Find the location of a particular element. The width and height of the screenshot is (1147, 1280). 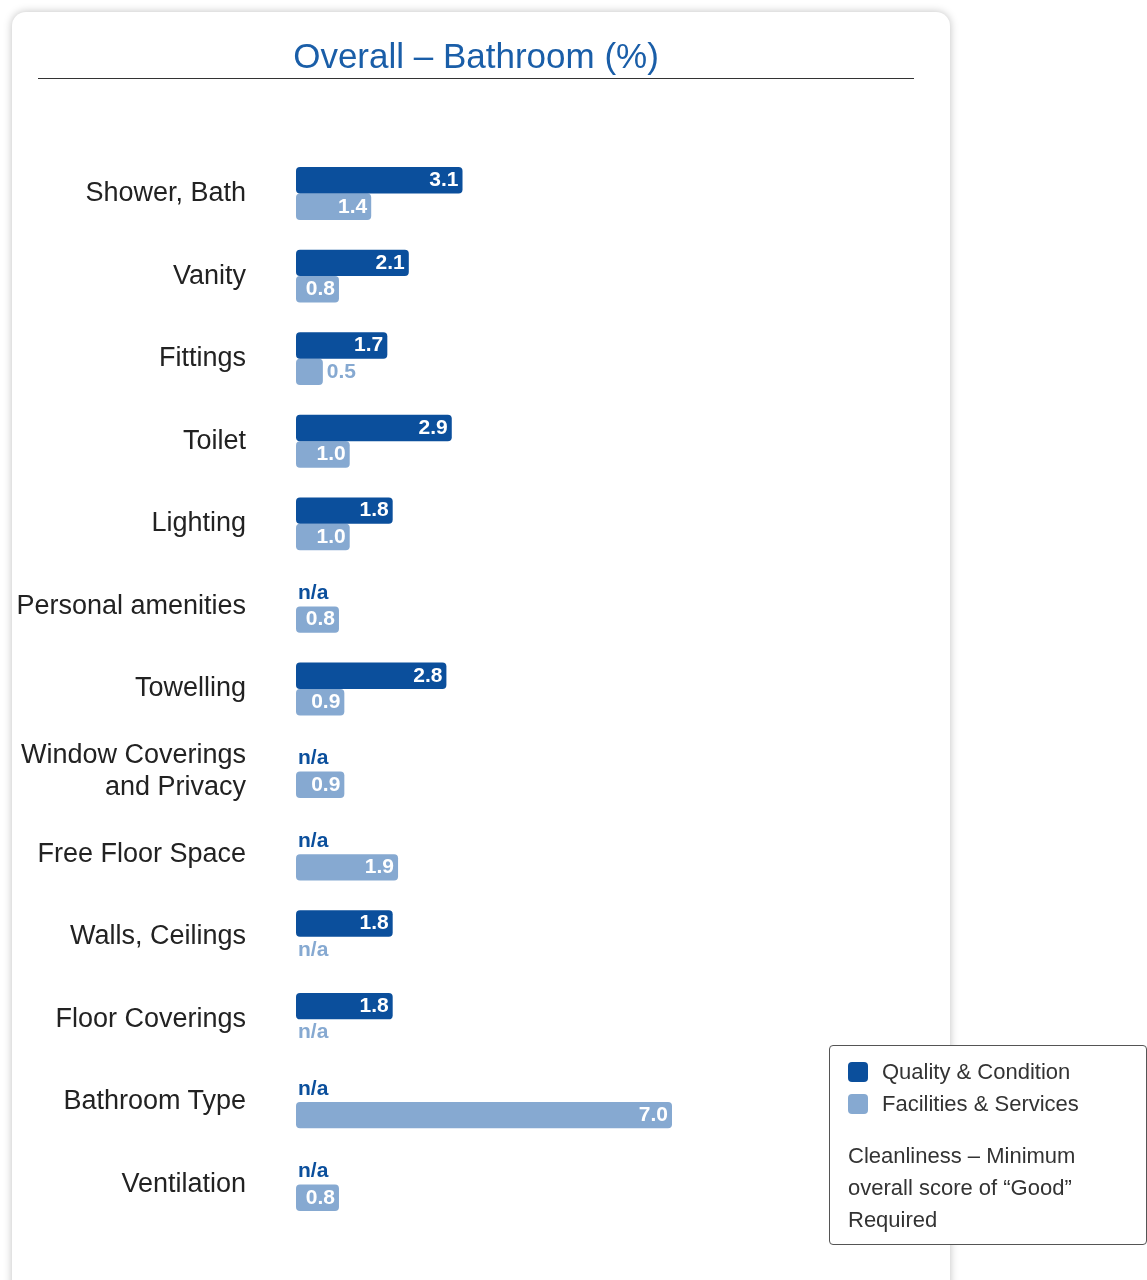

chart-title: Overall – Bathroom (%) is located at coordinates (476, 57).